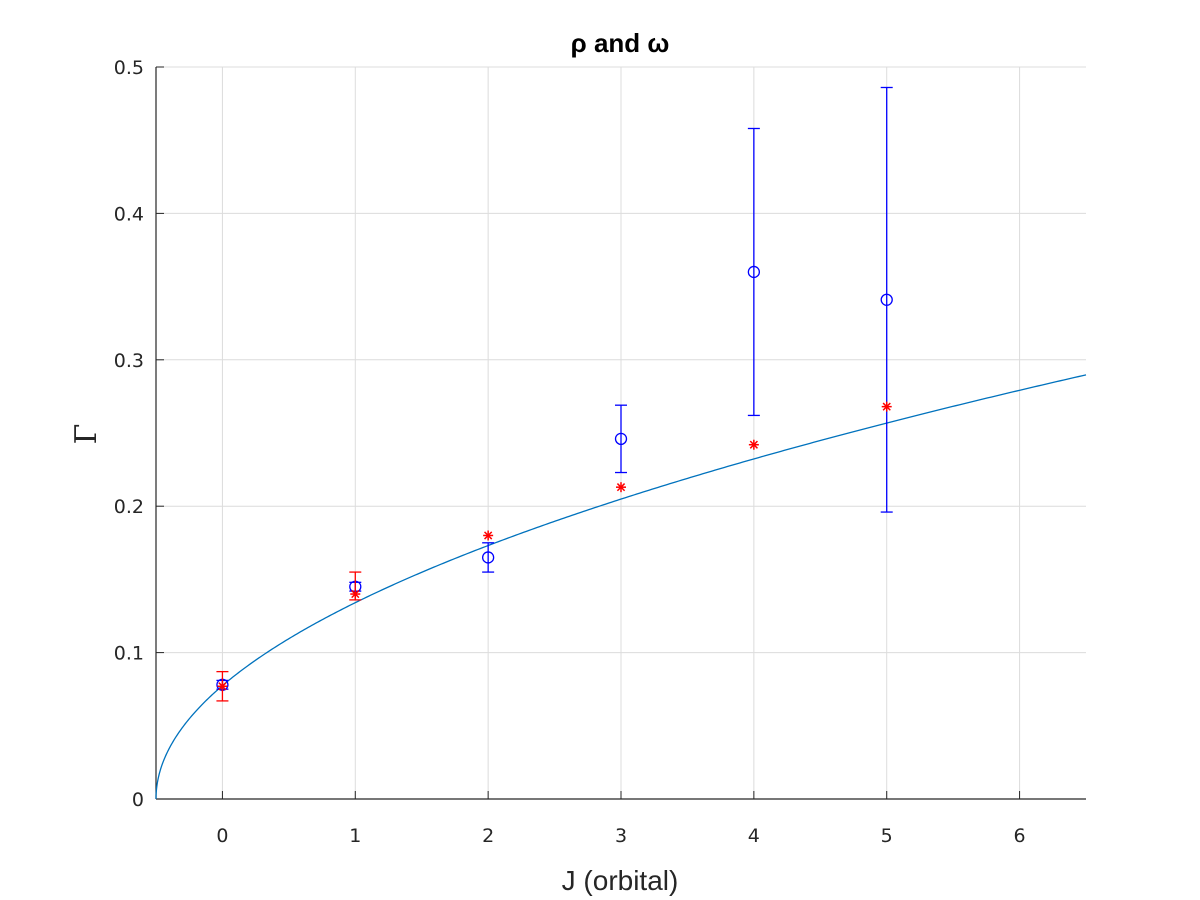 This screenshot has width=1200, height=900. What do you see at coordinates (86, 434) in the screenshot?
I see `y-axis-label: Γ` at bounding box center [86, 434].